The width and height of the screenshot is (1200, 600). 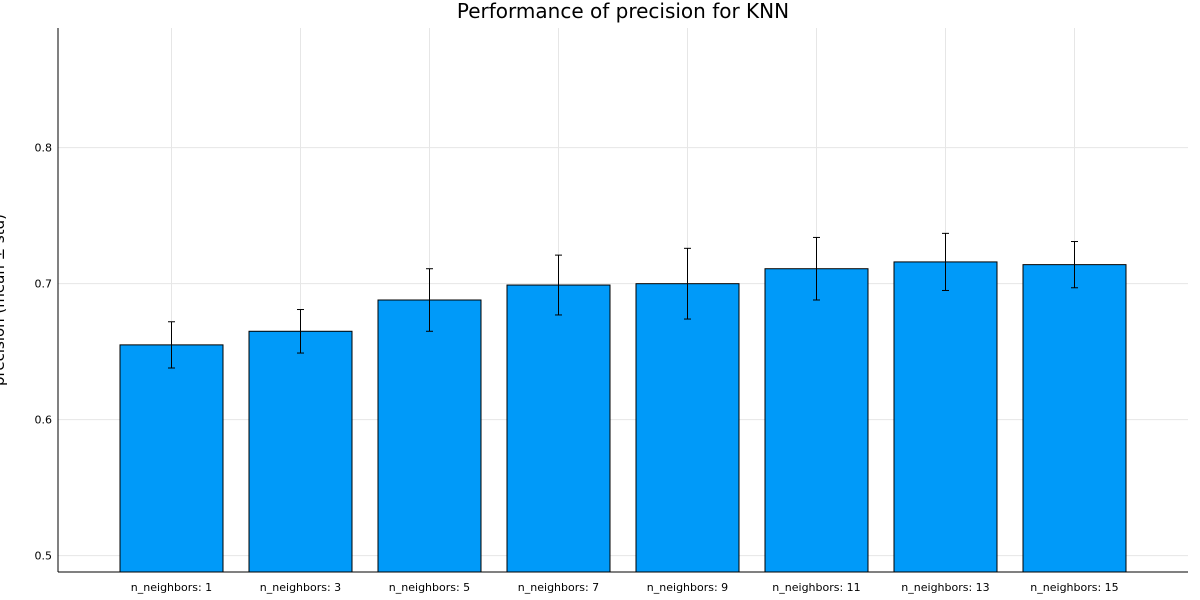 What do you see at coordinates (4, 300) in the screenshot?
I see `y-axis-title: precision (mean ± std)` at bounding box center [4, 300].